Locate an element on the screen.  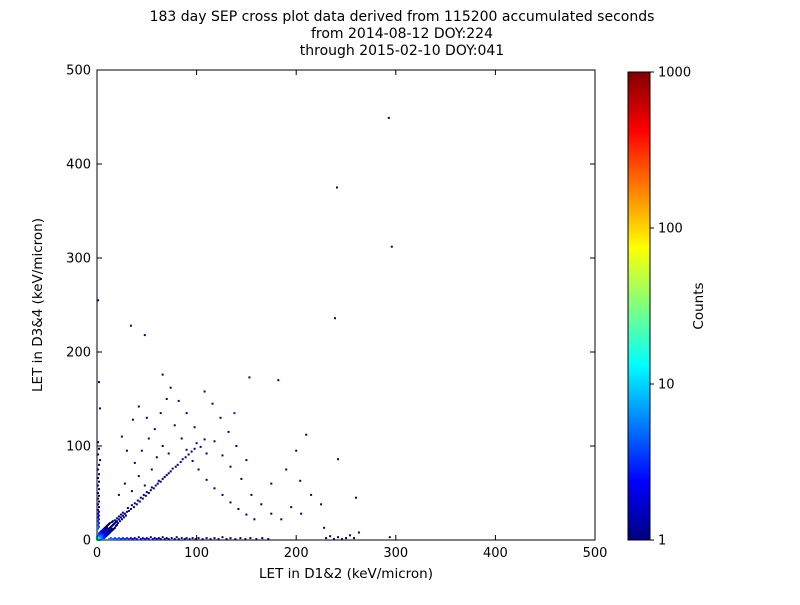
x-tick-label: 200 is located at coordinates (296, 553).